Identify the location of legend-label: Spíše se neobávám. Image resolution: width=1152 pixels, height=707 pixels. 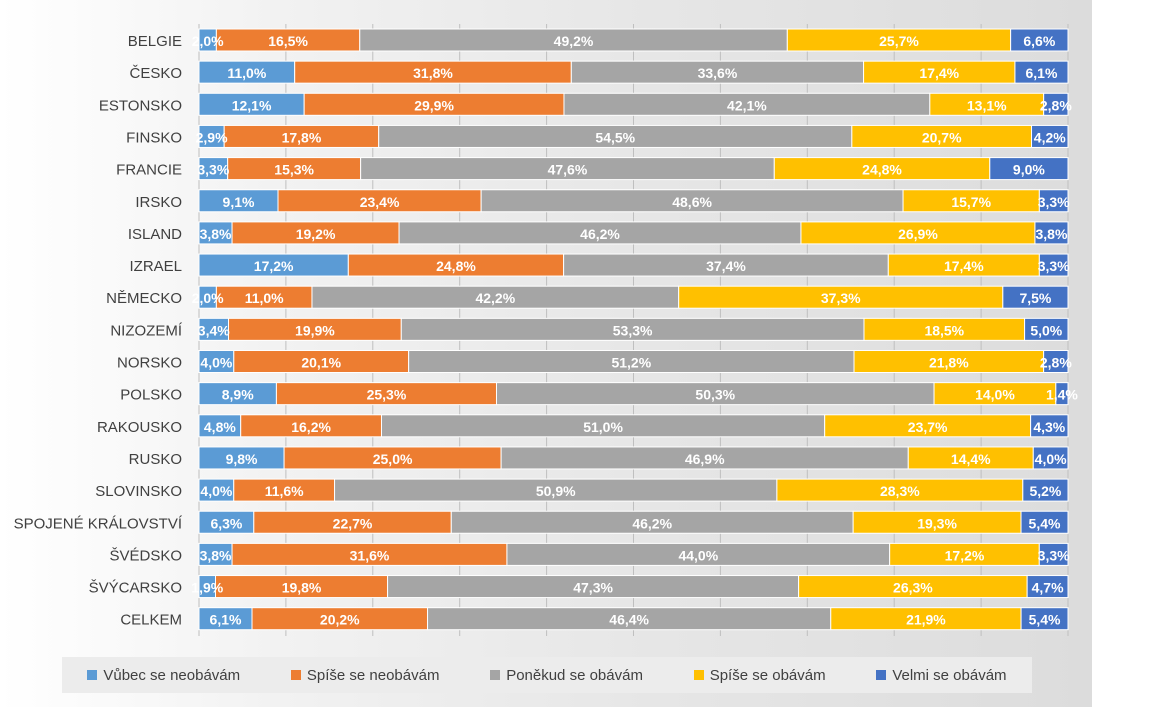
(373, 675).